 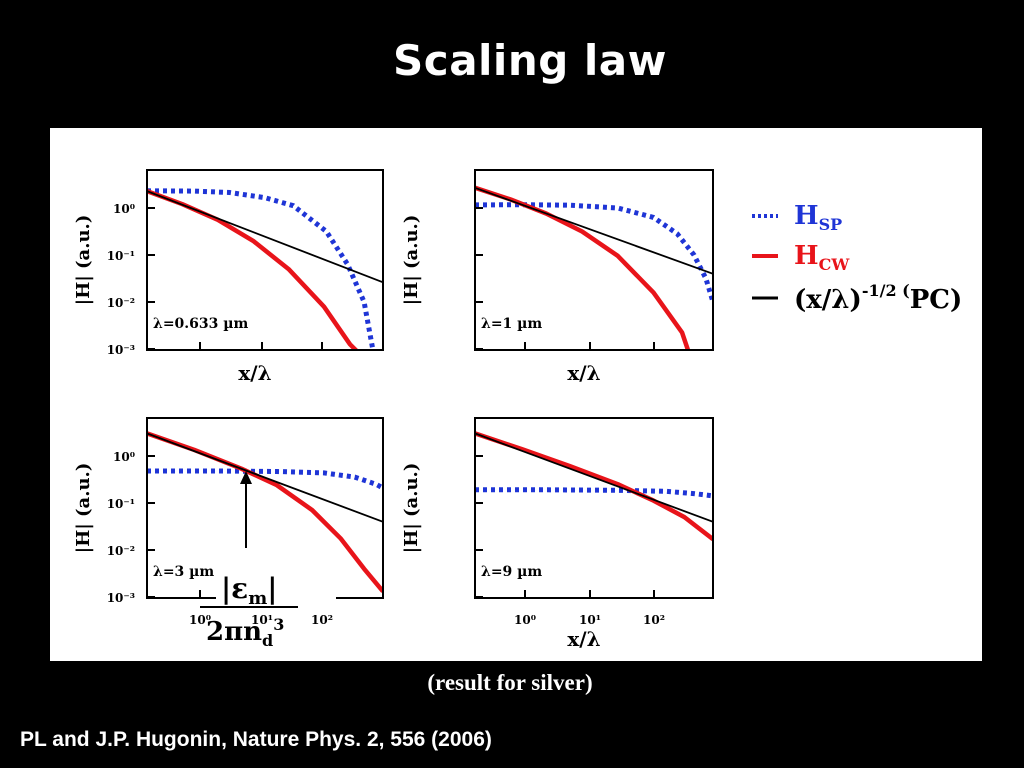 What do you see at coordinates (857, 258) in the screenshot?
I see `legend: HSP HCW (x/λ)-1/2 (PC)` at bounding box center [857, 258].